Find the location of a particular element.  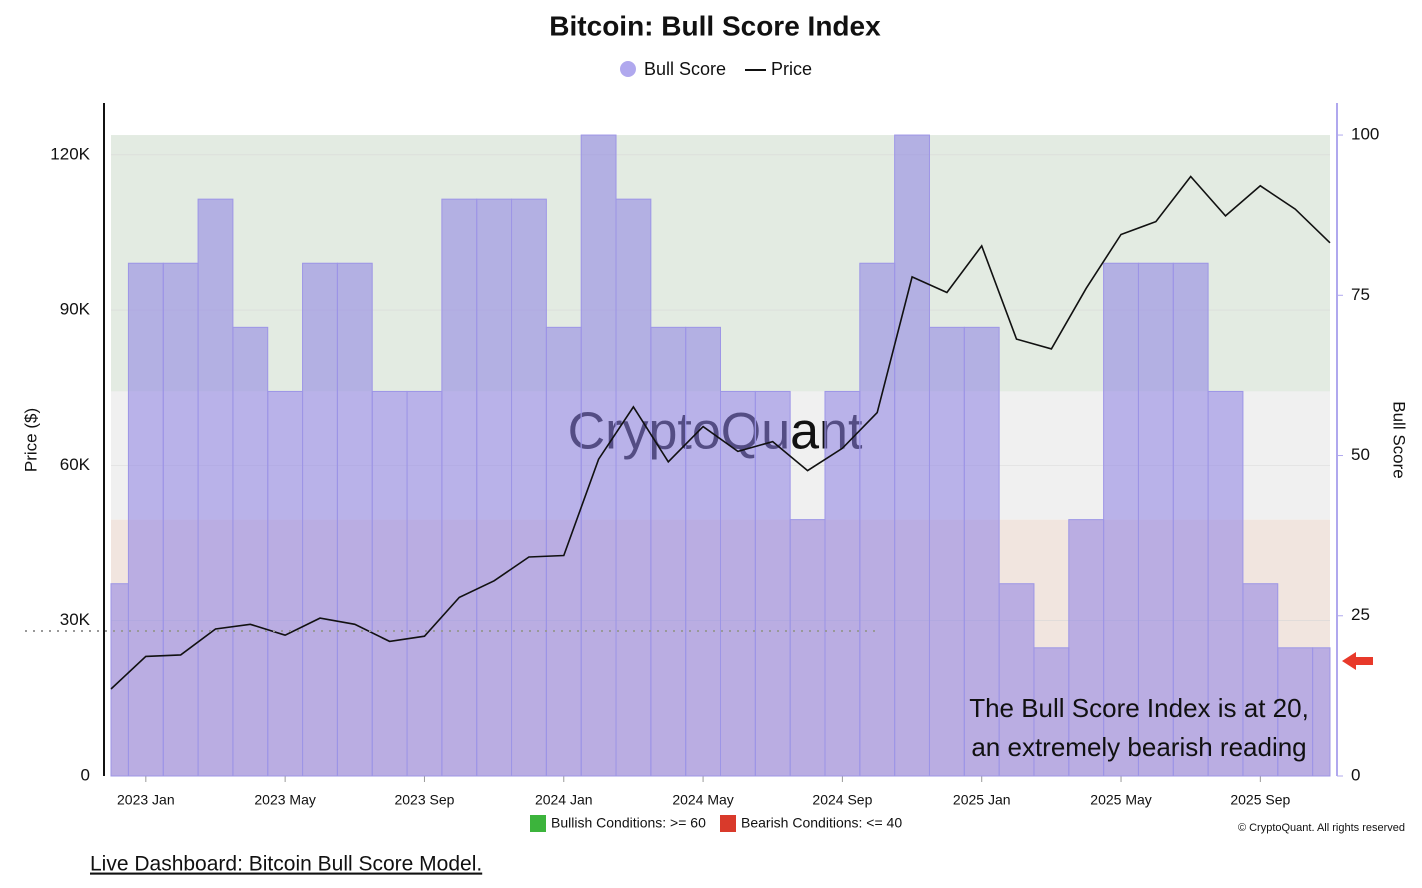

annotation: The Bull Score Index is at 20, is located at coordinates (1139, 708).